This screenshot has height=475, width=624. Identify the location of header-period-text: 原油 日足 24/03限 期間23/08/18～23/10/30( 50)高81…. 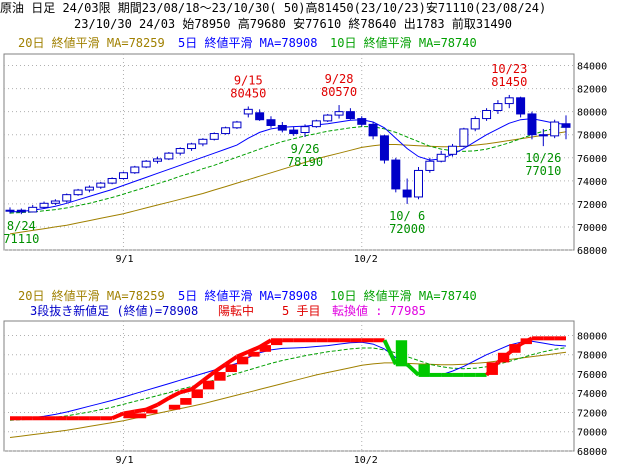
(273, 8).